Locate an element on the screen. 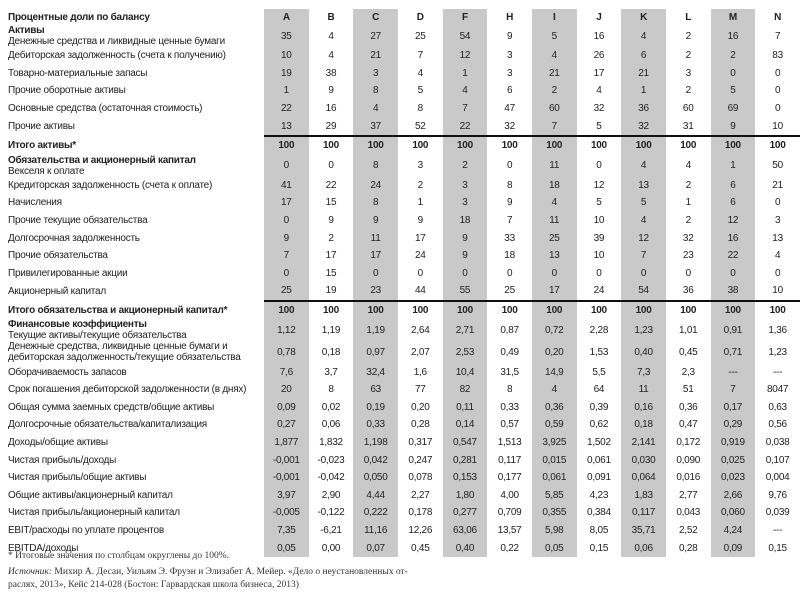 The width and height of the screenshot is (800, 594). cell-h: 8 is located at coordinates (509, 185).